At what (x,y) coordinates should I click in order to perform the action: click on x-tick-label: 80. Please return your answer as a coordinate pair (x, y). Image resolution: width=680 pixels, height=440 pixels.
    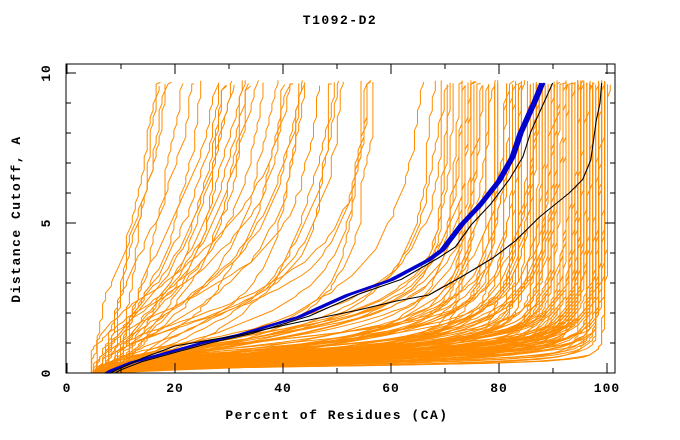
    Looking at the image, I should click on (499, 388).